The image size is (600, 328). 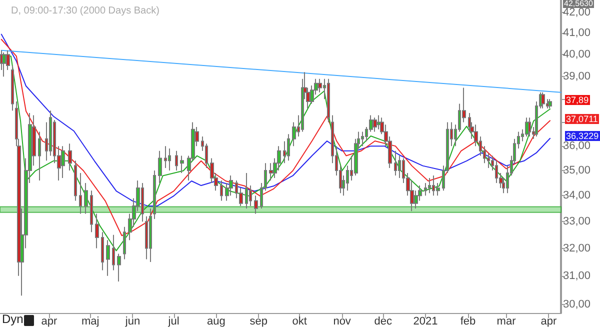 I want to click on y-tick-label: 32,00, so click(x=577, y=248).